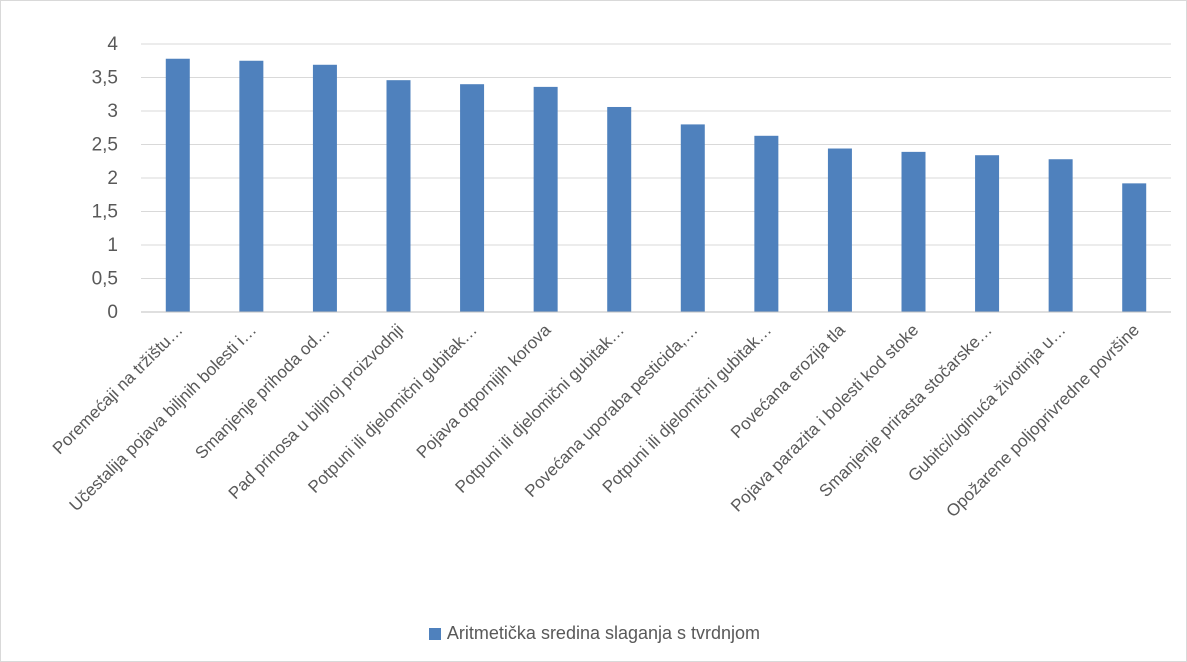  I want to click on y-tick-label: 4, so click(112, 44).